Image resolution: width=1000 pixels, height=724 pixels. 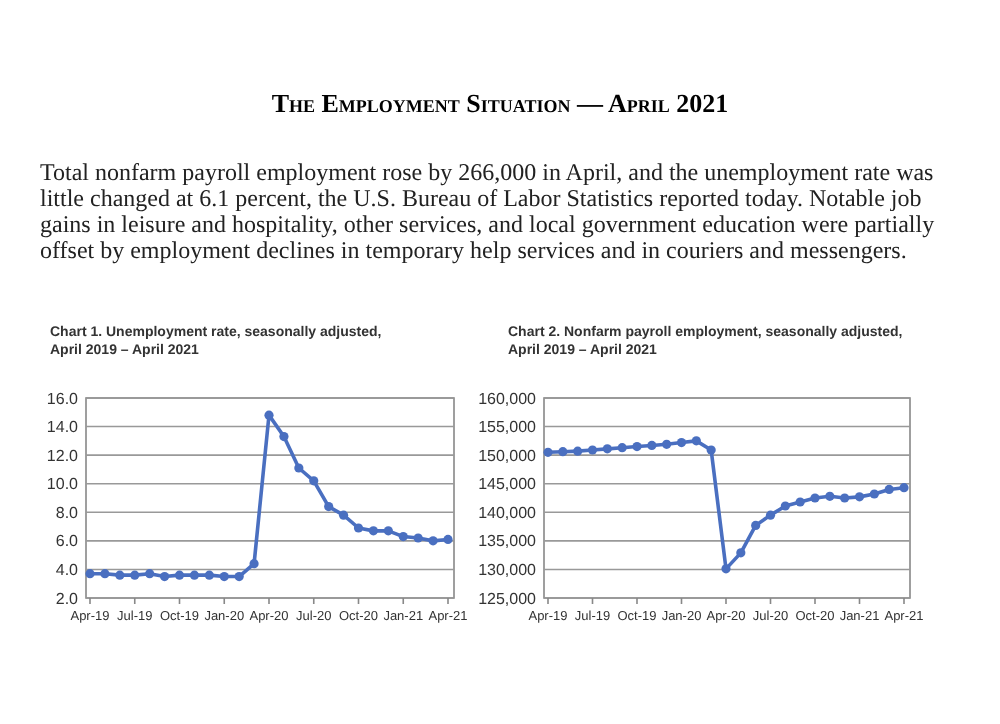 What do you see at coordinates (508, 427) in the screenshot?
I see `y-tick-label: 155,000` at bounding box center [508, 427].